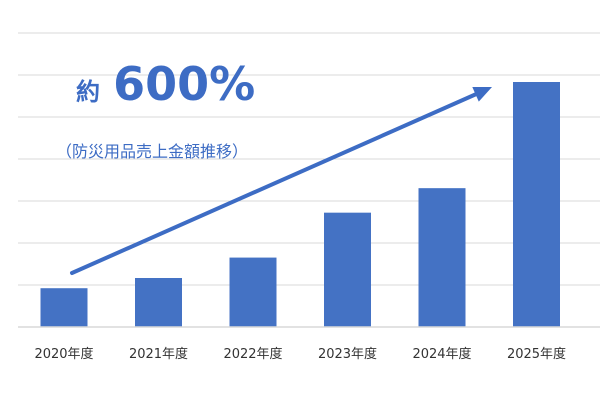 The width and height of the screenshot is (600, 400). I want to click on x-tick-label: 2025年度, so click(536, 354).